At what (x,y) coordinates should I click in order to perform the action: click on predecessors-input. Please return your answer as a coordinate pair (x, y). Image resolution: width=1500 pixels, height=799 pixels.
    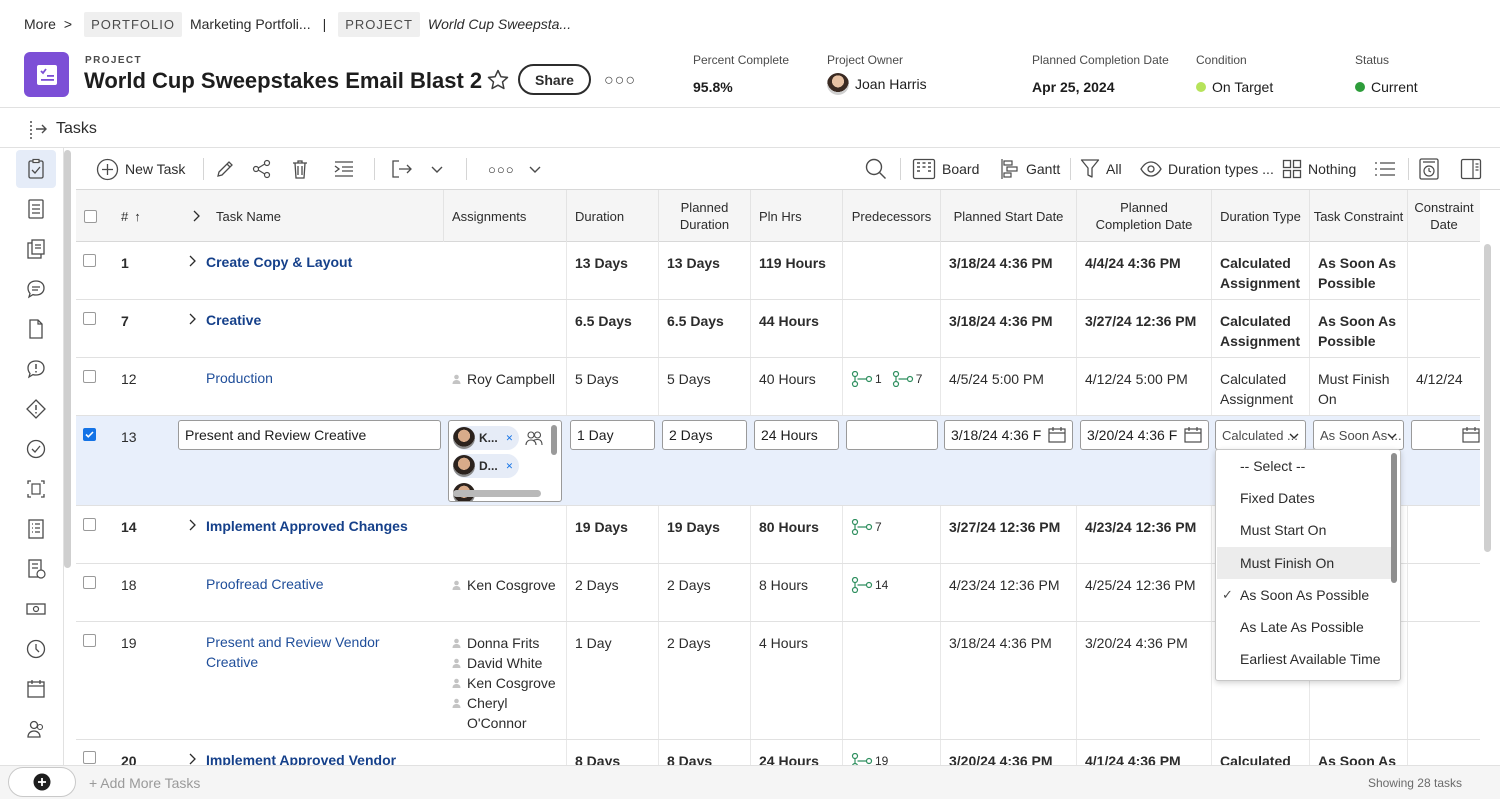
    Looking at the image, I should click on (892, 435).